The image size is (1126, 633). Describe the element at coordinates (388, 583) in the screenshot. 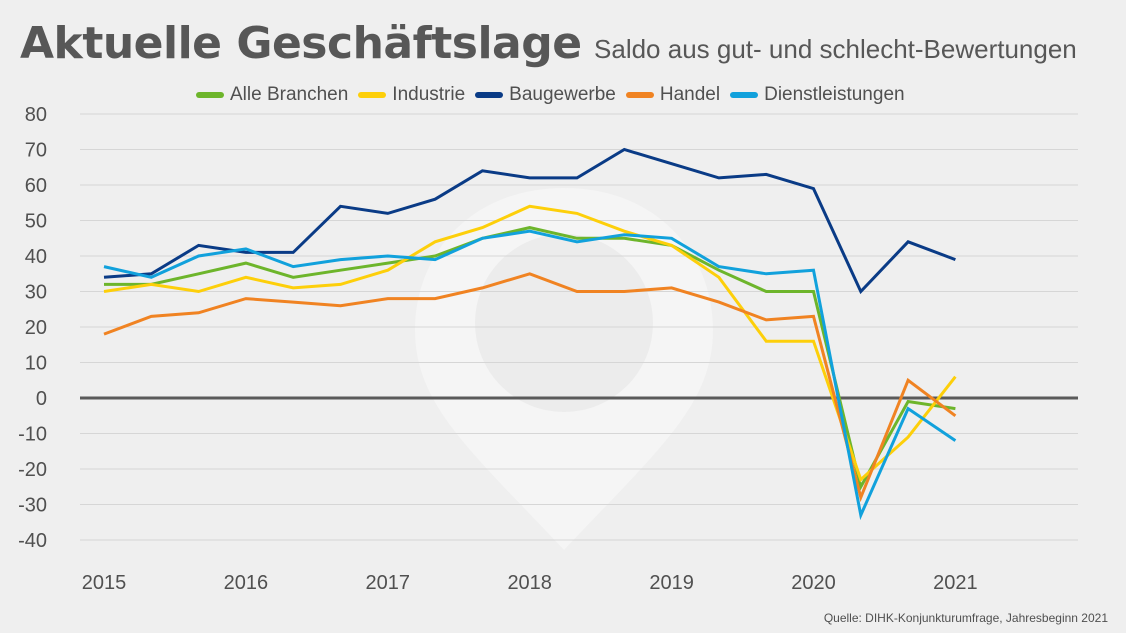

I see `x-tick-label: 2017` at that location.